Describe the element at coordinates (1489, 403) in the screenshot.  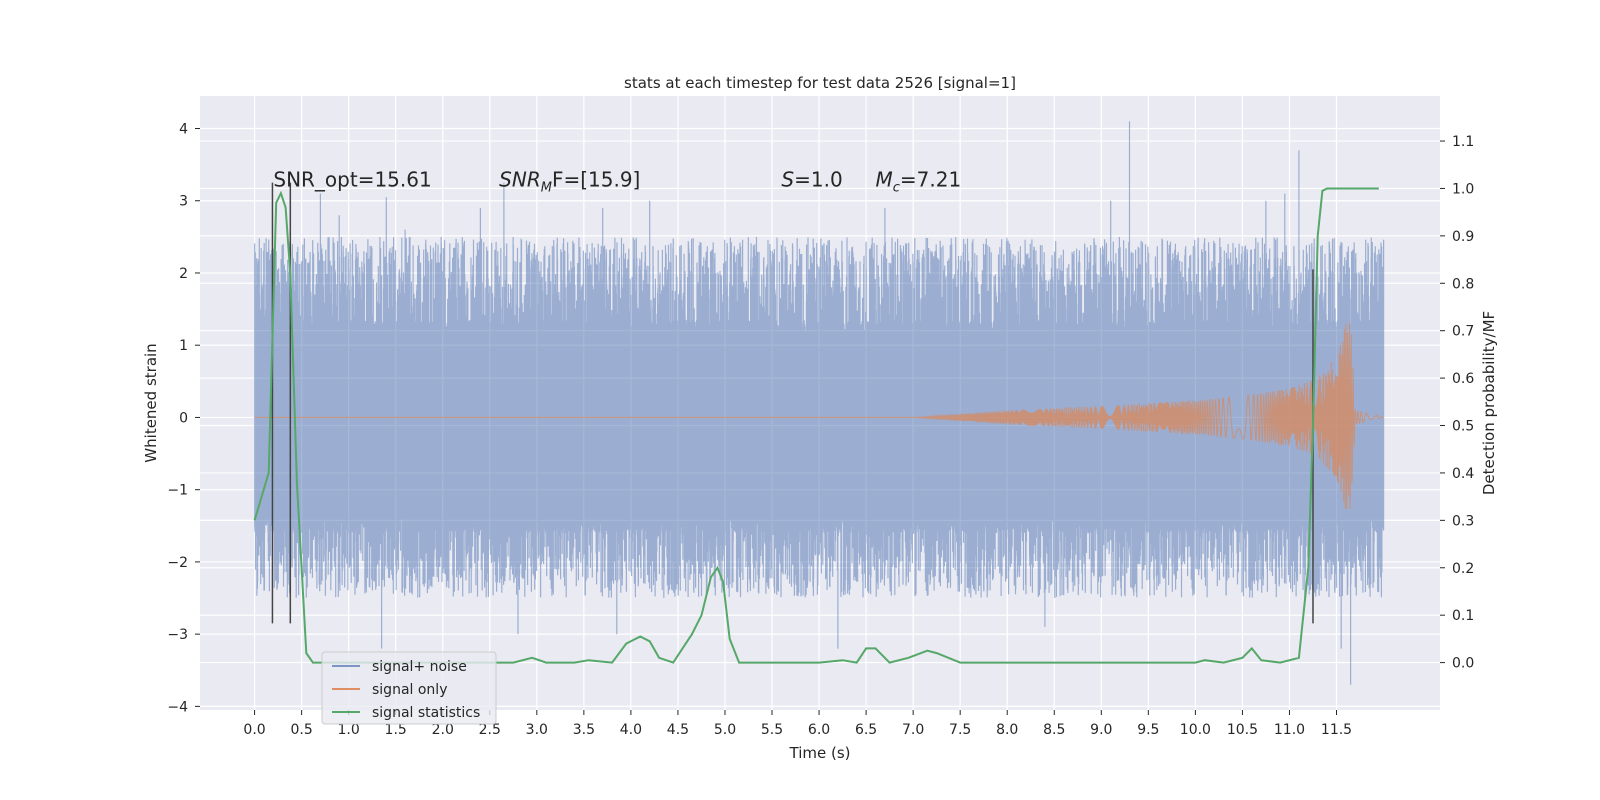
I see `right-y-axis-label: Detection probability/MF` at that location.